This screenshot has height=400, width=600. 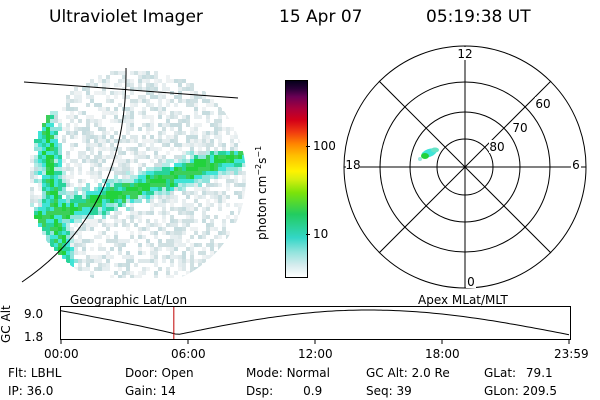 I want to click on timeline-xtick-label: 18:00, so click(x=442, y=354).